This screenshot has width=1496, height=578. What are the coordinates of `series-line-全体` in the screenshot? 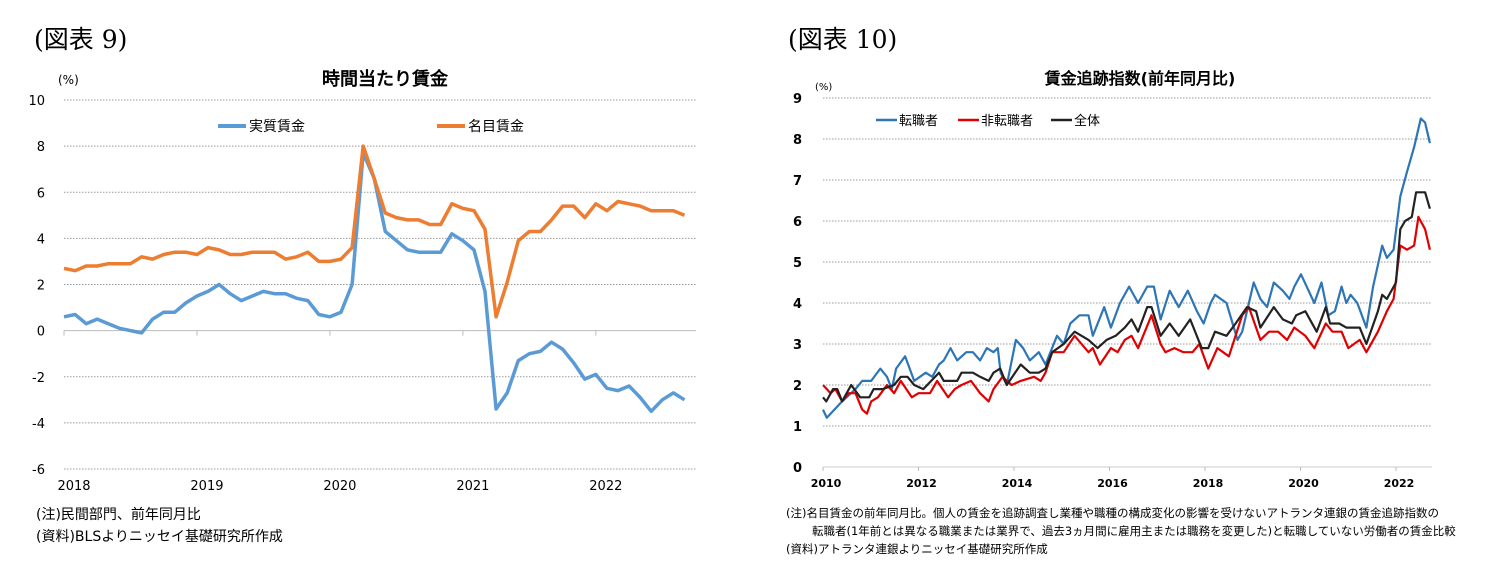 It's located at (1126, 297).